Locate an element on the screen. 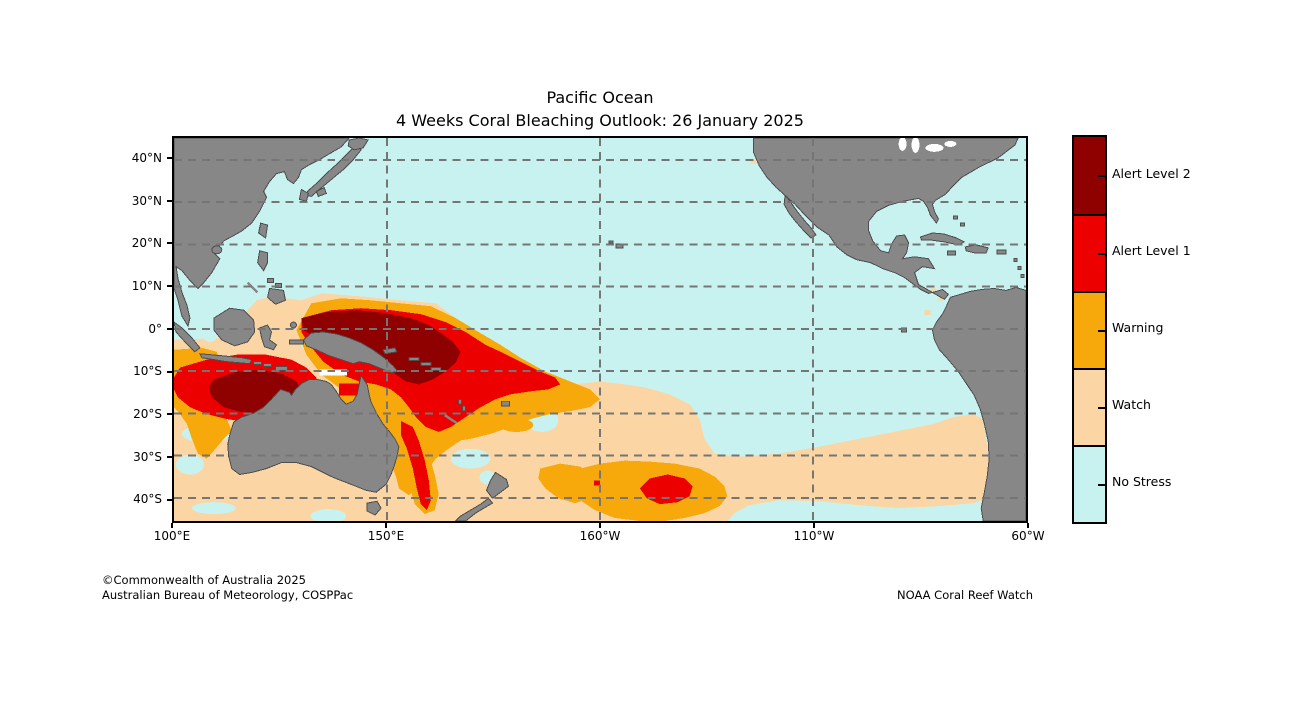  legend-label-alert-level-1: Alert Level 1 is located at coordinates (1151, 250).